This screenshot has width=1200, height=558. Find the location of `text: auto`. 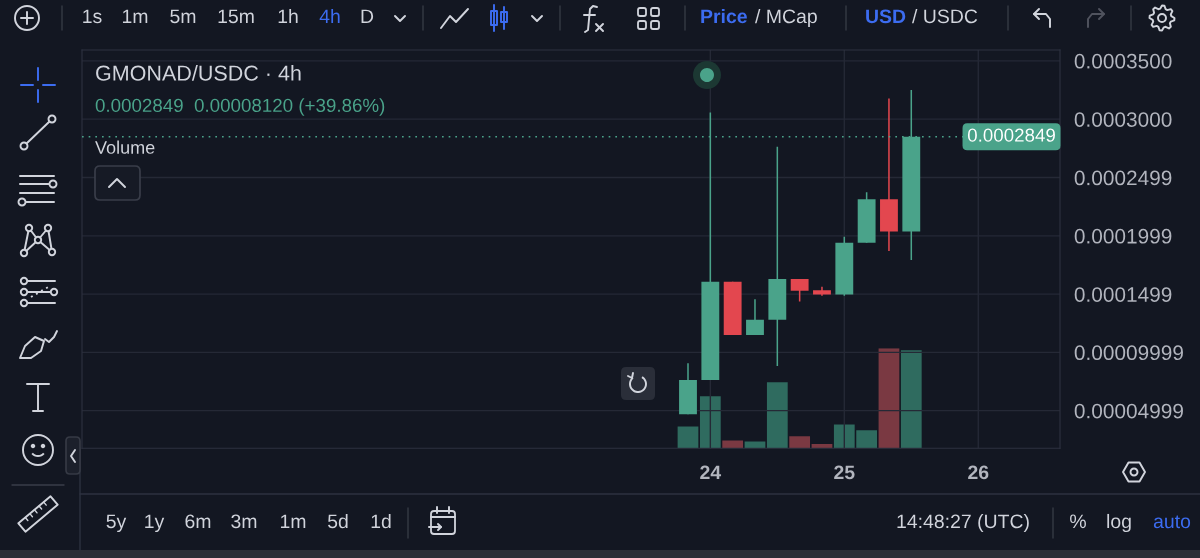

text: auto is located at coordinates (1172, 522).